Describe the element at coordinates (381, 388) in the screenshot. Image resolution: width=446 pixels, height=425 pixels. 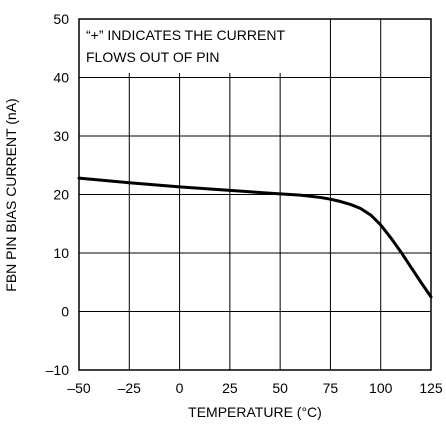
I see `x-tick-label: 100` at that location.